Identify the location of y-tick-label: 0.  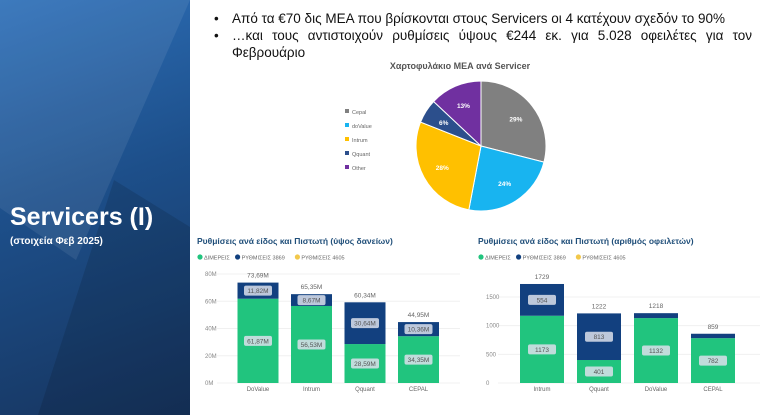
(488, 384).